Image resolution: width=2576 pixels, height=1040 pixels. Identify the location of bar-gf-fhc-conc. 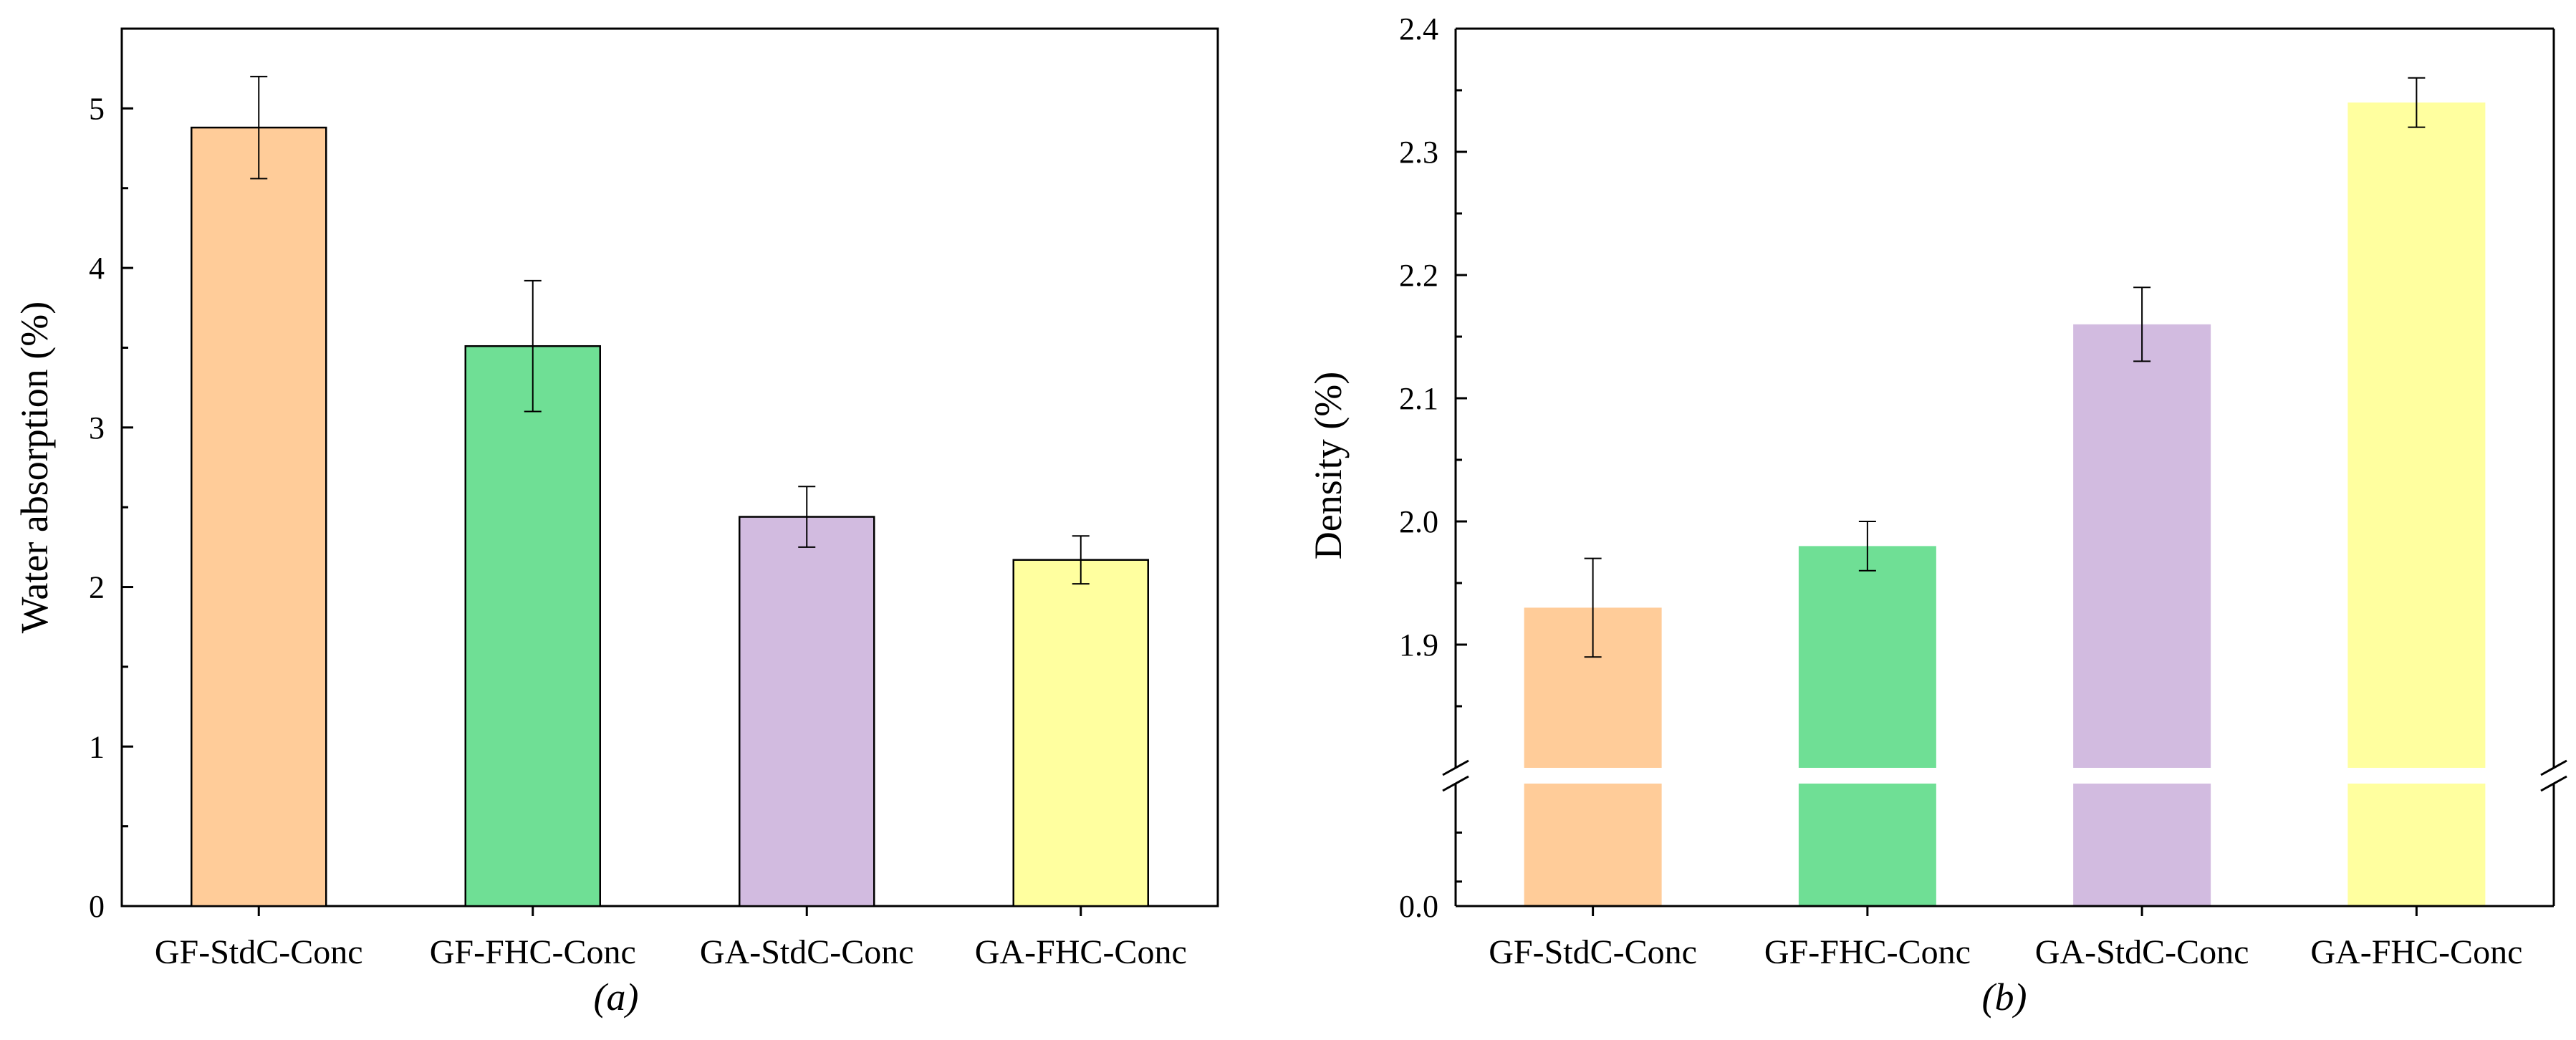
(532, 626).